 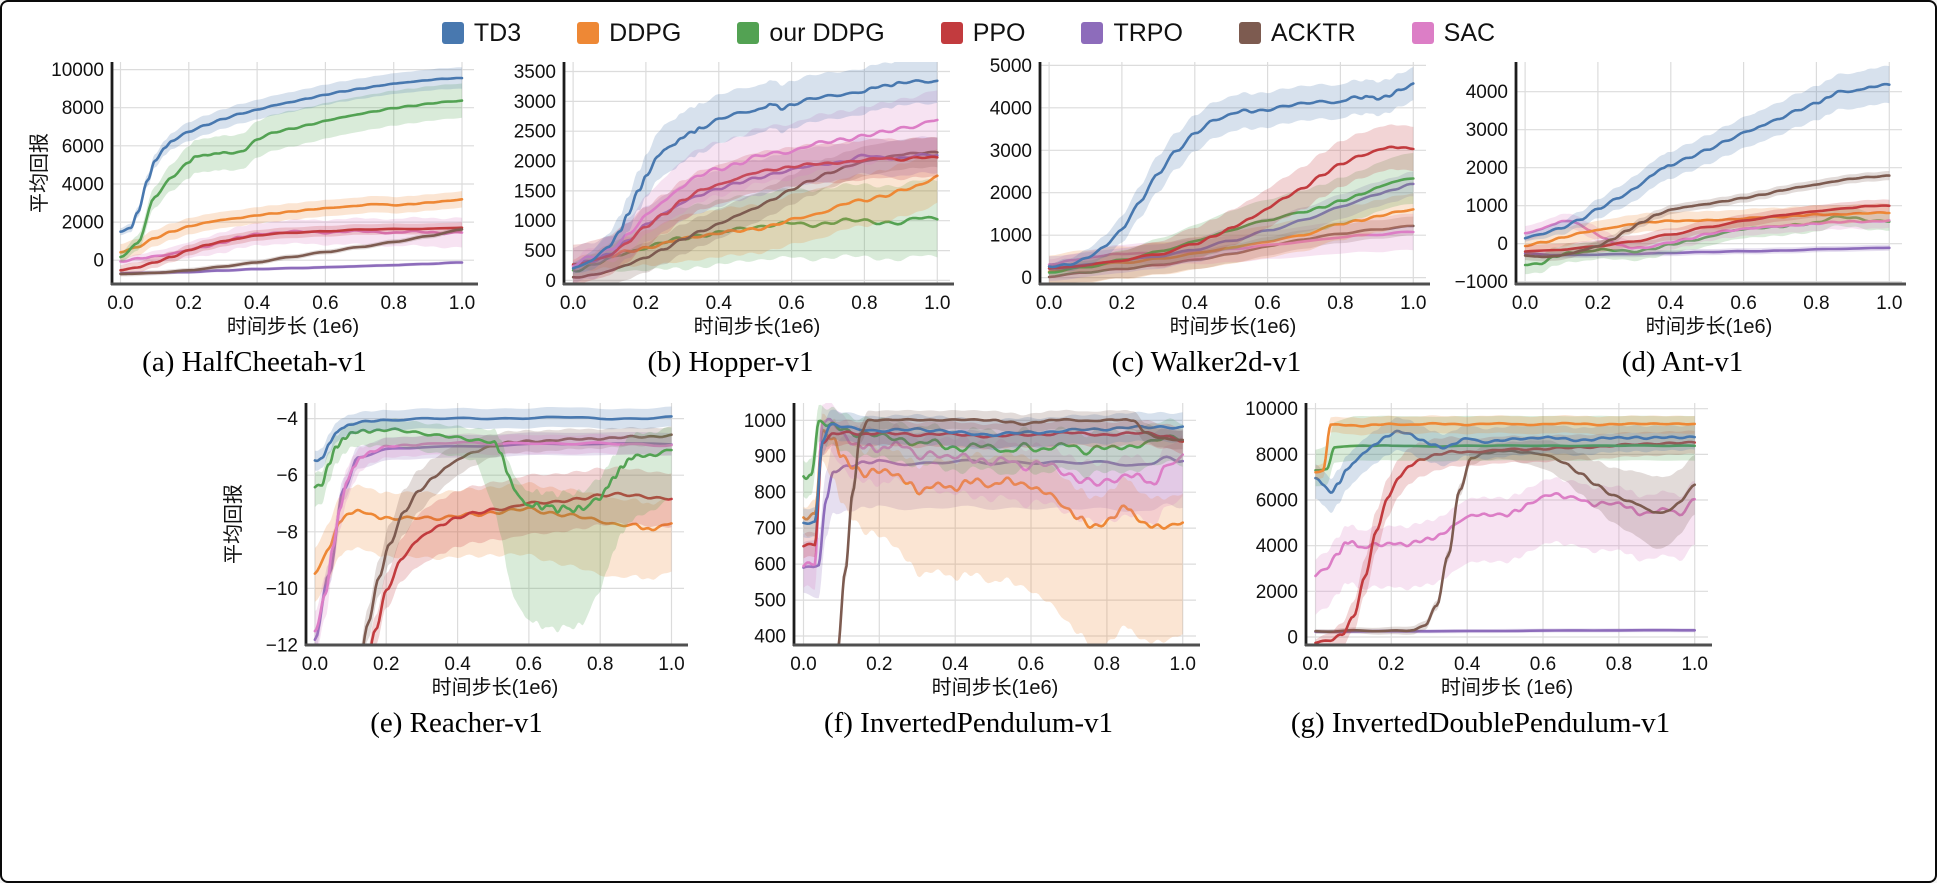 I want to click on svg-text: 600, so click(x=770, y=565).